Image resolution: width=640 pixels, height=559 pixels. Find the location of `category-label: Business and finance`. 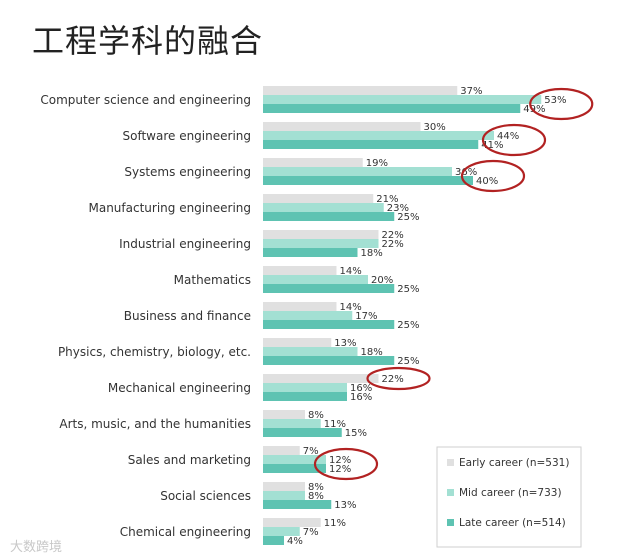

category-label: Business and finance is located at coordinates (187, 316).